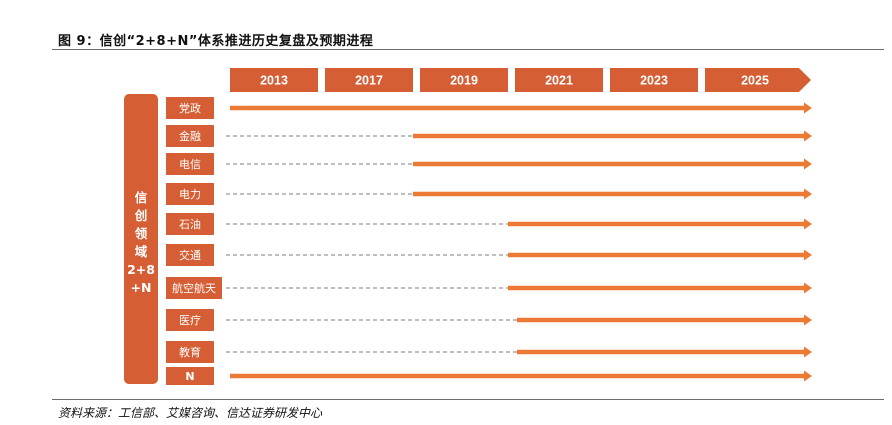 The width and height of the screenshot is (892, 425). Describe the element at coordinates (216, 41) in the screenshot. I see `figure-title: 图 9：信创“2+8+N”体系推进历史复盘及预期进程` at that location.